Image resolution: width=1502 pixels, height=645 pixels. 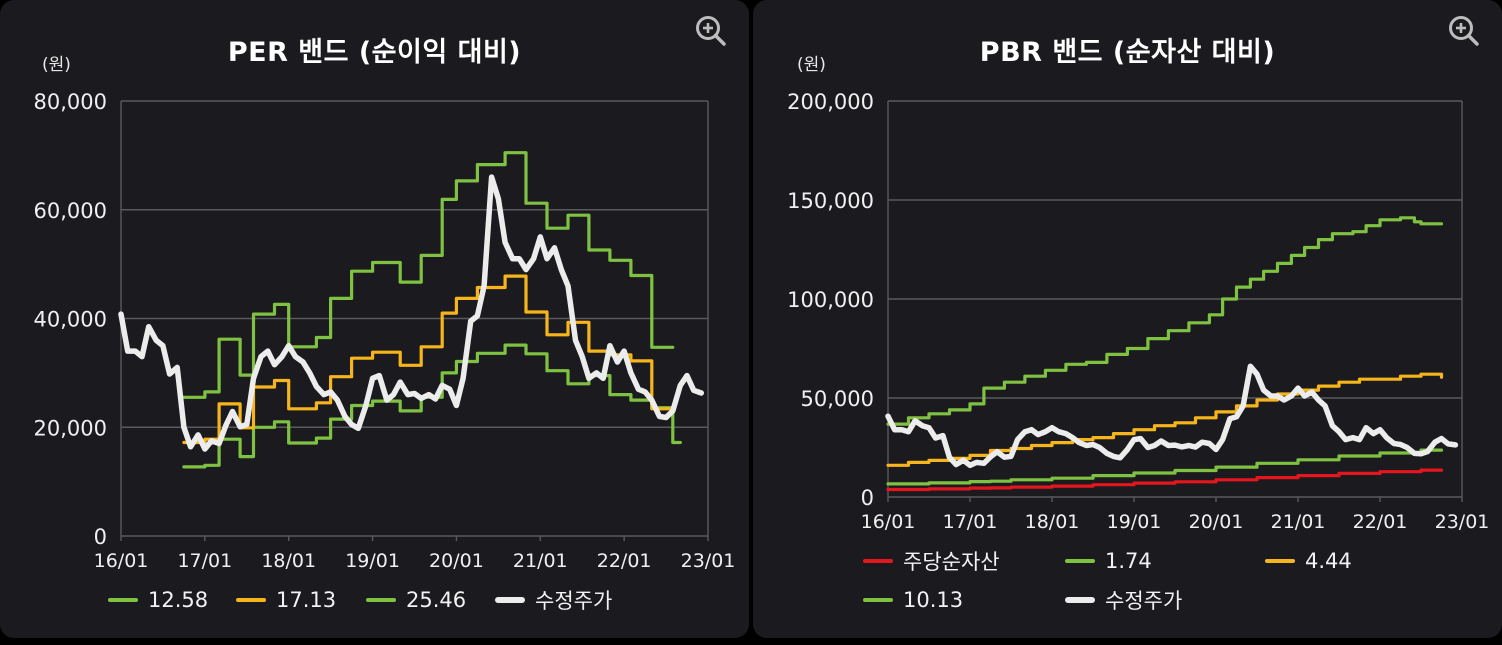 What do you see at coordinates (56, 65) in the screenshot?
I see `per-y-unit-label: (원)` at bounding box center [56, 65].